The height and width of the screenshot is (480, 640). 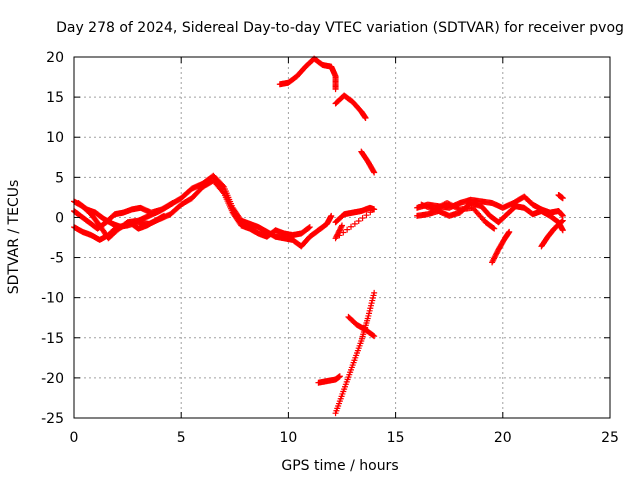 What do you see at coordinates (52, 379) in the screenshot?
I see `y-tick-label: -20` at bounding box center [52, 379].